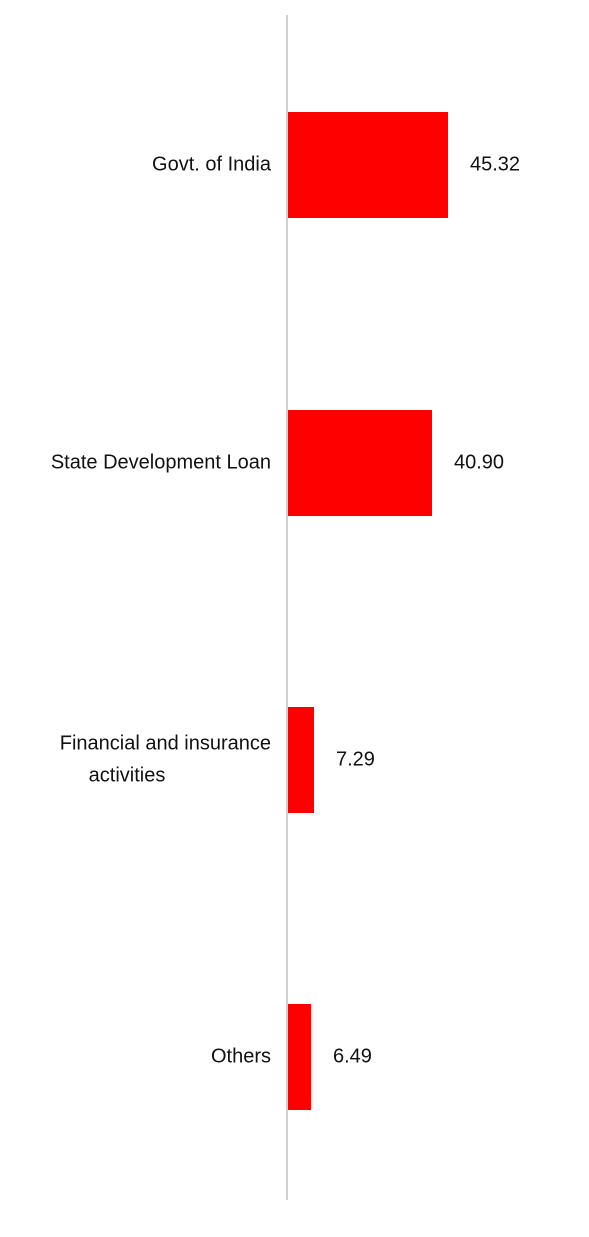 The width and height of the screenshot is (589, 1237). I want to click on category-label-1-line-0: State Development Loan, so click(161, 462).